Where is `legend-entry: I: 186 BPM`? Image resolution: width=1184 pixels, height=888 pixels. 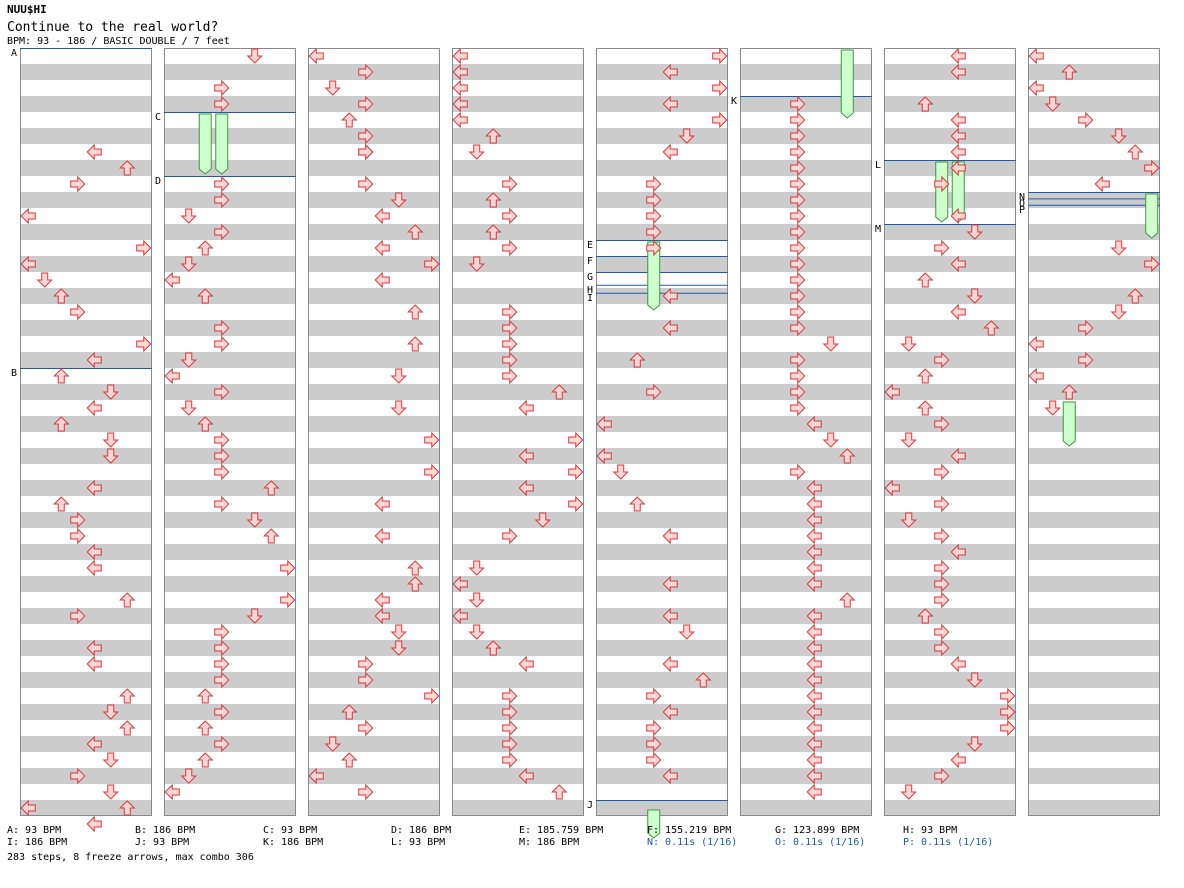 legend-entry: I: 186 BPM is located at coordinates (37, 842).